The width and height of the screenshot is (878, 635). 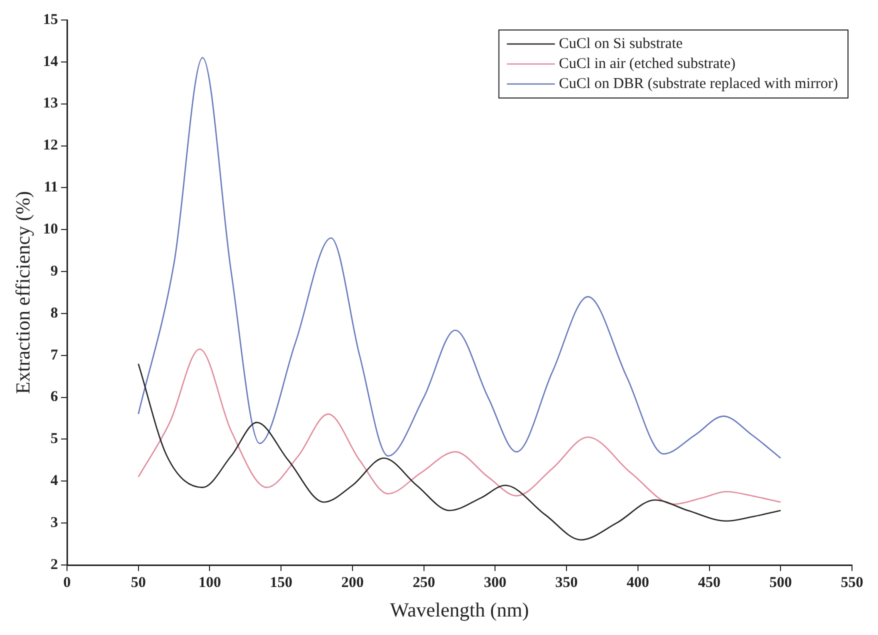 I want to click on y-tick-label: 13, so click(x=50, y=104).